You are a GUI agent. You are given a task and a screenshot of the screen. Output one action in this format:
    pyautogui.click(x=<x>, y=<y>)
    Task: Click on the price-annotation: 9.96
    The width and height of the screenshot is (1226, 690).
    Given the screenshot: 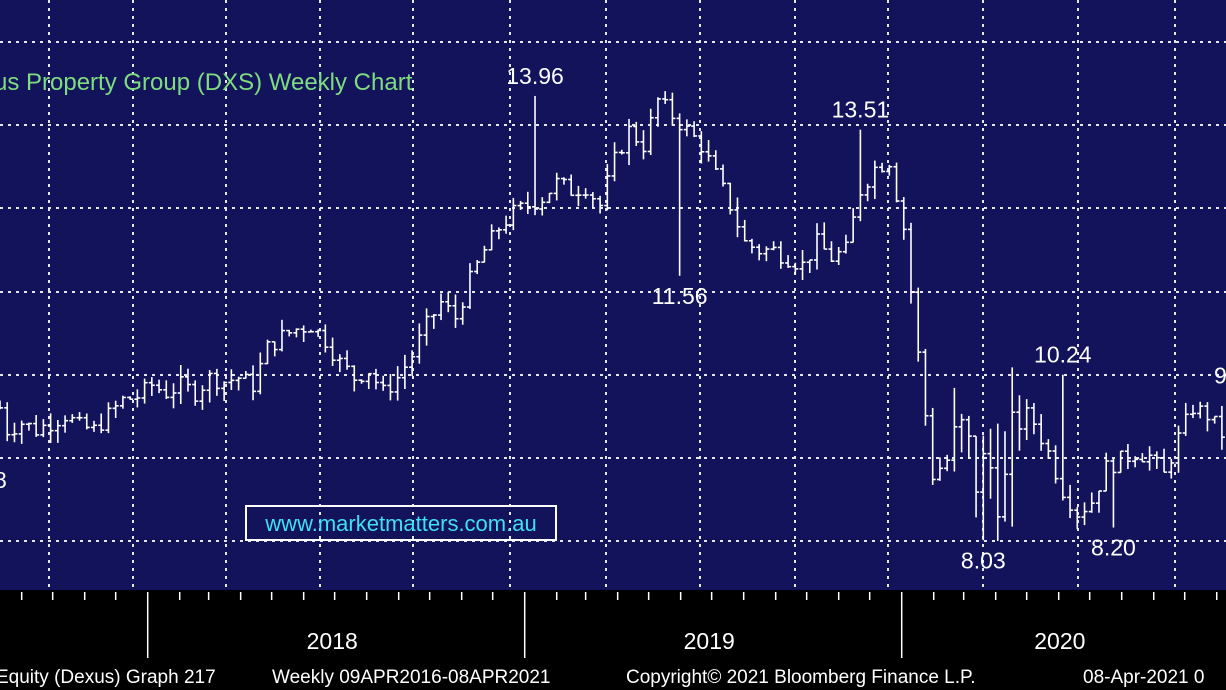 What is the action you would take?
    pyautogui.click(x=1220, y=376)
    